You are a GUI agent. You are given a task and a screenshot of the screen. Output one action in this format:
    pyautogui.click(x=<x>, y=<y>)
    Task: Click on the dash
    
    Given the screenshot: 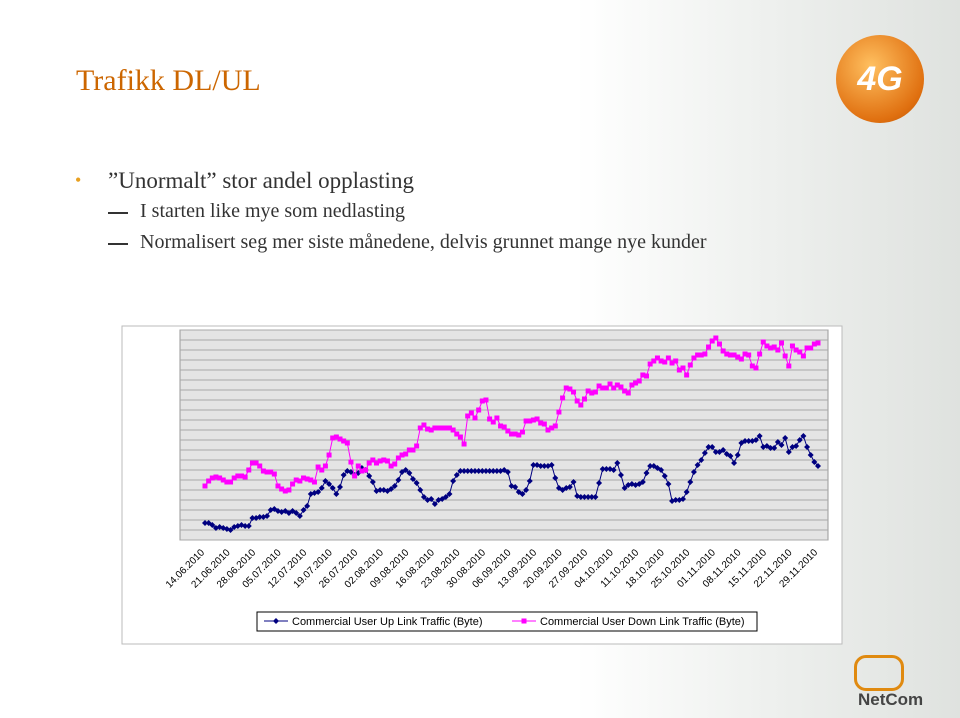 What is the action you would take?
    pyautogui.click(x=118, y=213)
    